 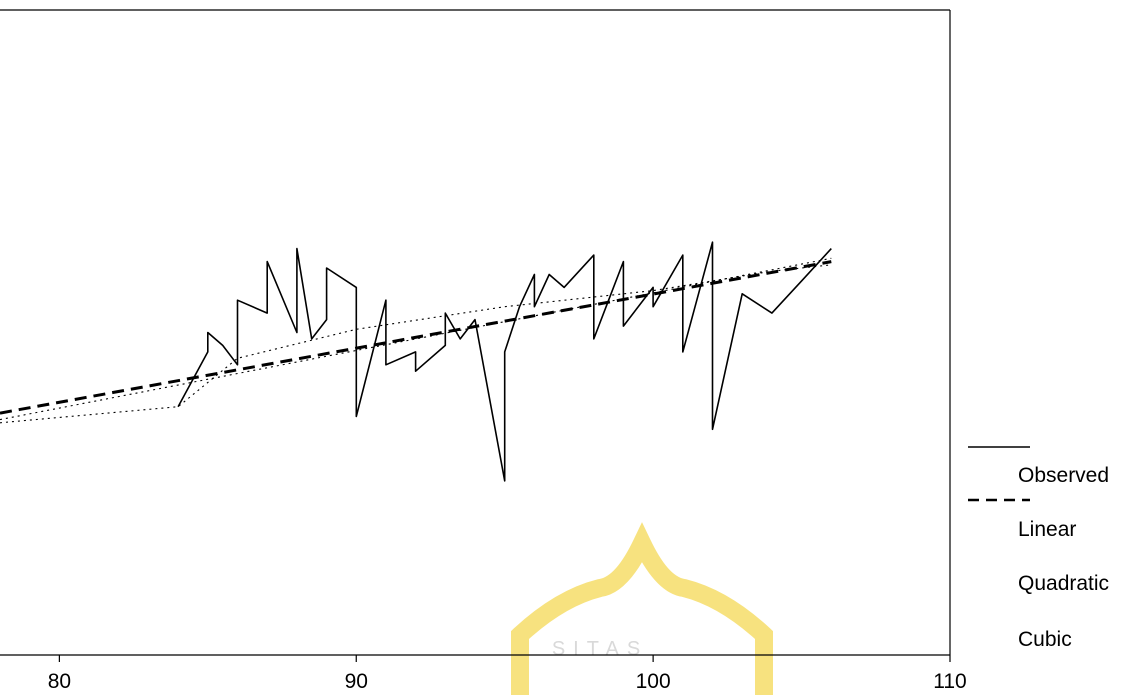 I want to click on x-tick-label-100: 100, so click(x=653, y=681).